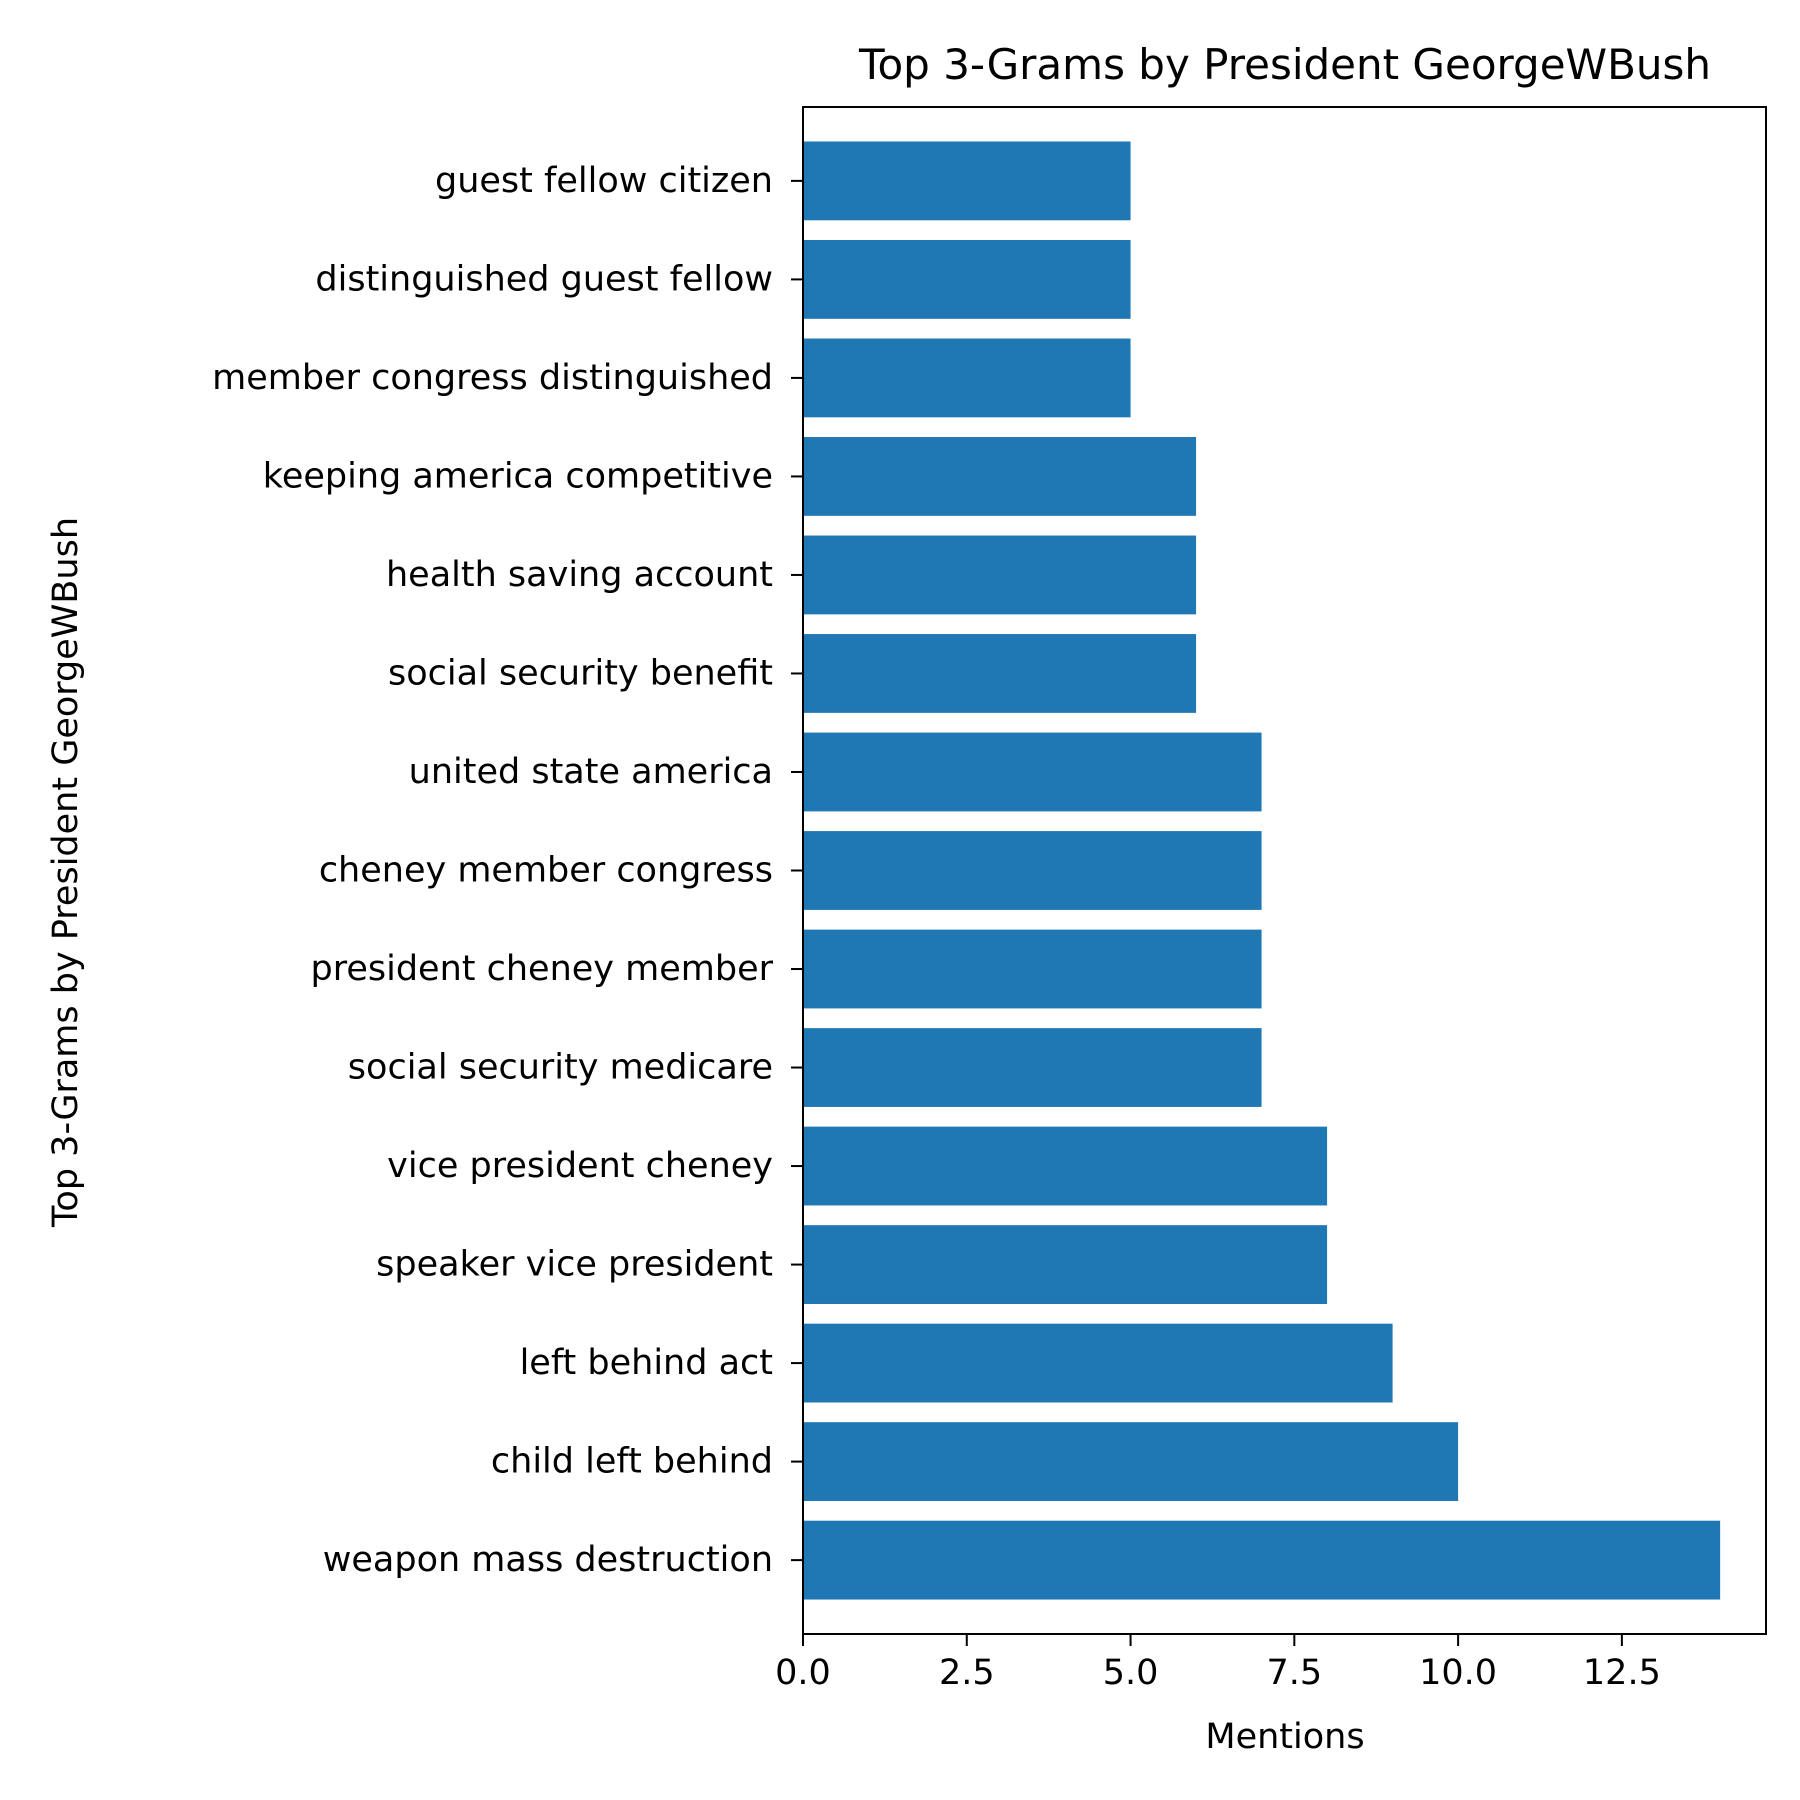  What do you see at coordinates (604, 181) in the screenshot?
I see `y-tick-label: guest fellow citizen` at bounding box center [604, 181].